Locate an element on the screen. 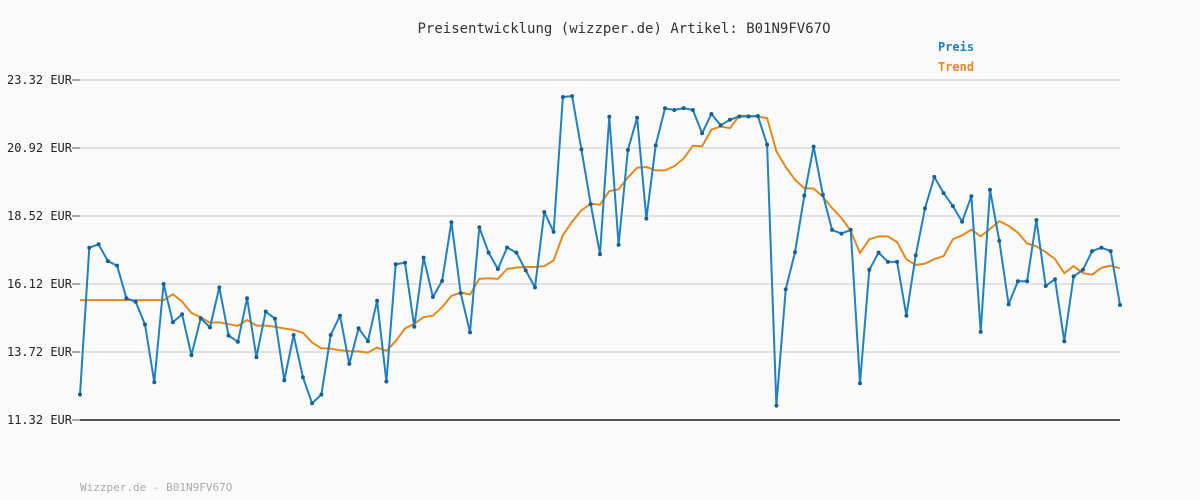 The height and width of the screenshot is (500, 1200). footer-text: Wizzper.de - B01N9FV67O is located at coordinates (156, 487).